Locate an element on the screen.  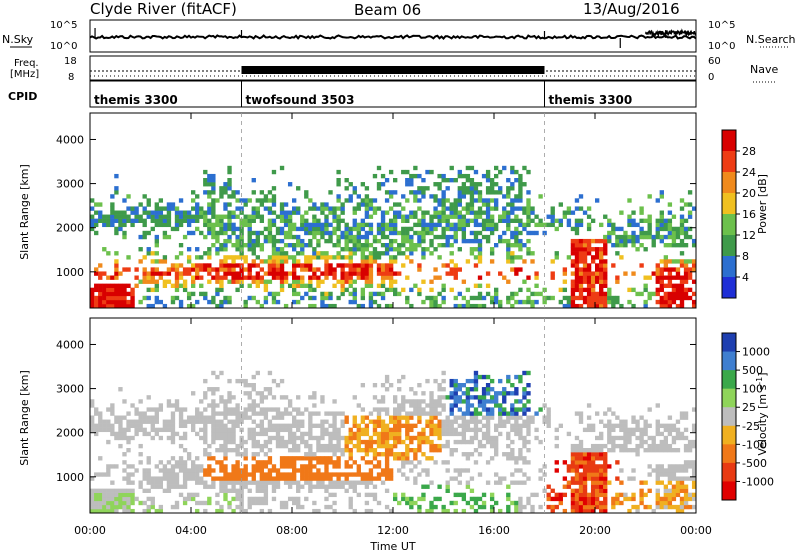
colorbar-tick-label: -1000 is located at coordinates (758, 481).